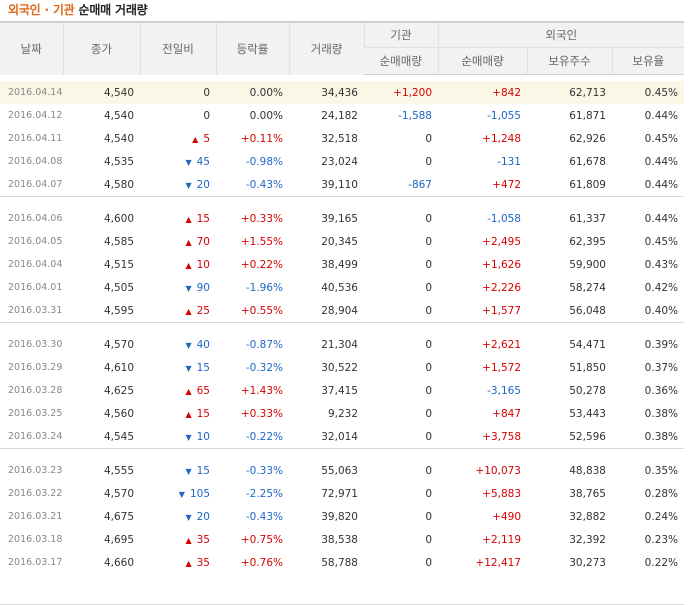 Image resolution: width=696 pixels, height=605 pixels. Describe the element at coordinates (587, 367) in the screenshot. I see `cell-holdings: 51,850` at that location.